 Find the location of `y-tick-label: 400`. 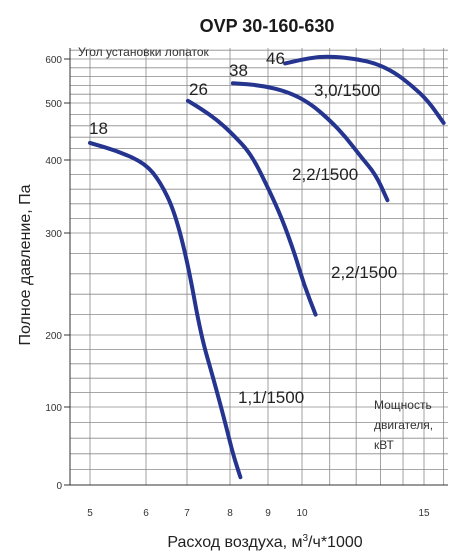

y-tick-label: 400 is located at coordinates (53, 161).